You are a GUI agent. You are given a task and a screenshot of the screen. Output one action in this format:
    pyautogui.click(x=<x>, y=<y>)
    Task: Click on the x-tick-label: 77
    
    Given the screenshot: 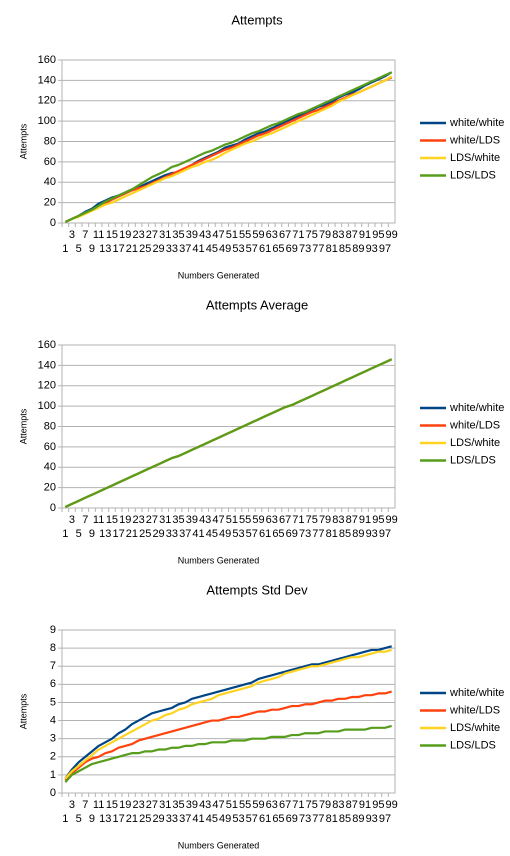 What is the action you would take?
    pyautogui.click(x=318, y=249)
    